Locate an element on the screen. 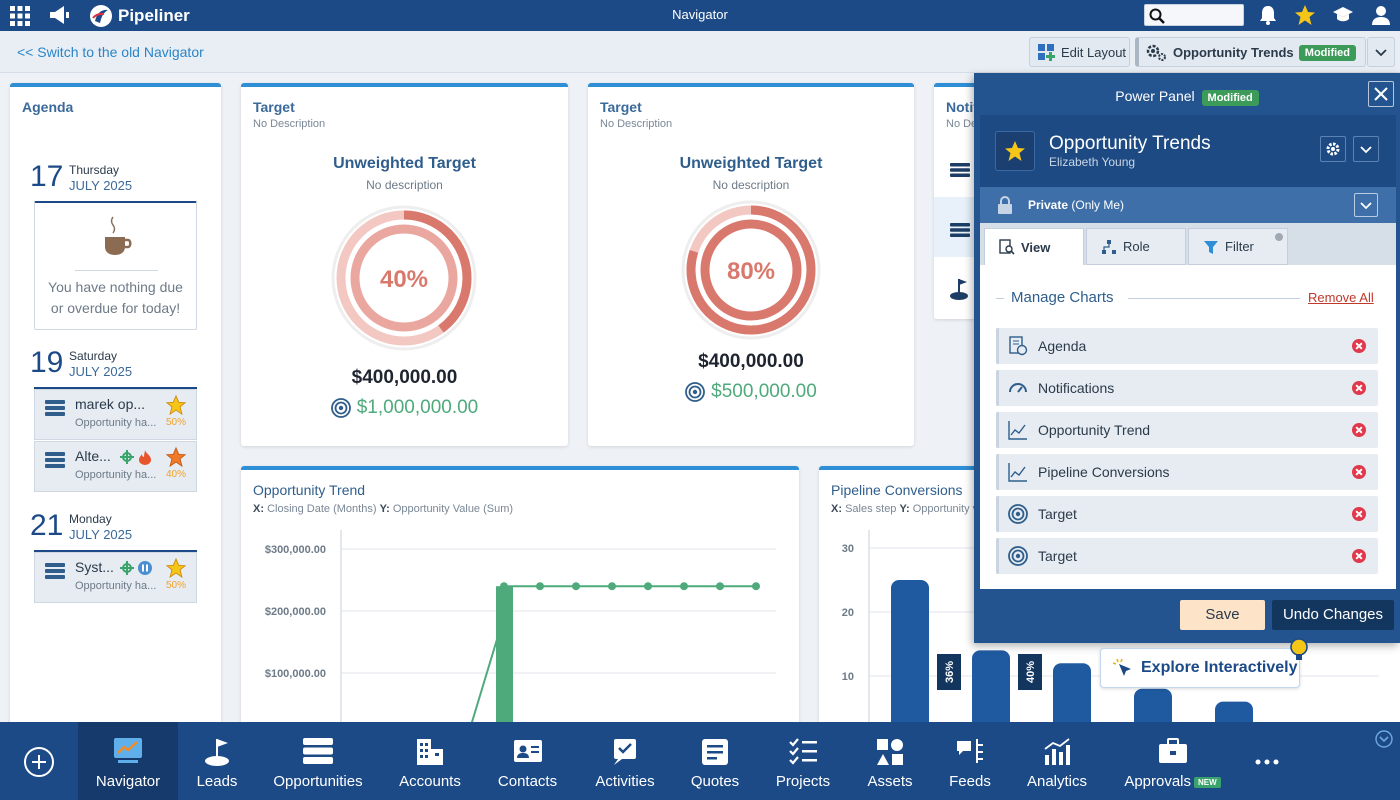 This screenshot has height=800, width=1400. privacy-dropdown-button is located at coordinates (1366, 205).